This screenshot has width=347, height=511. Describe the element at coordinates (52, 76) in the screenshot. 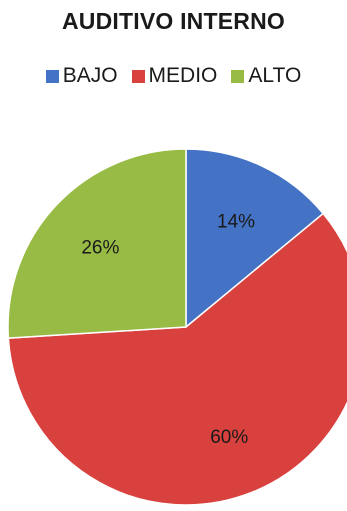

I see `legend-swatch-bajo` at that location.